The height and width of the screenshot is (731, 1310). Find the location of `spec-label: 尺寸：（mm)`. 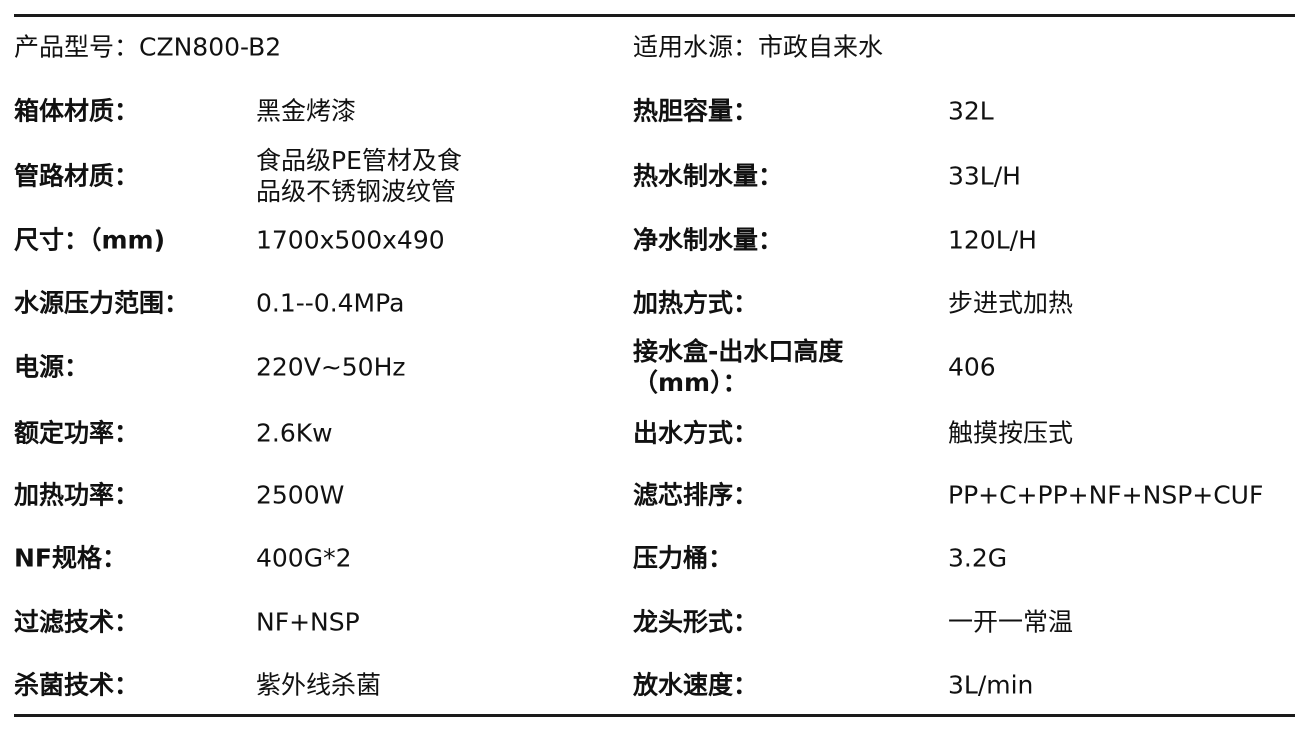

spec-label: 尺寸：（mm) is located at coordinates (90, 240).